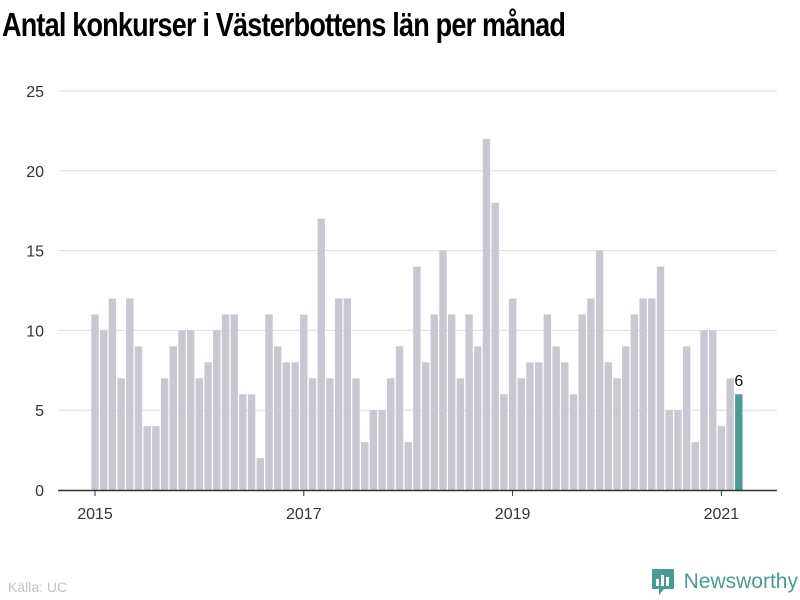 This screenshot has height=600, width=800. I want to click on y-tick-label: 10, so click(35, 331).